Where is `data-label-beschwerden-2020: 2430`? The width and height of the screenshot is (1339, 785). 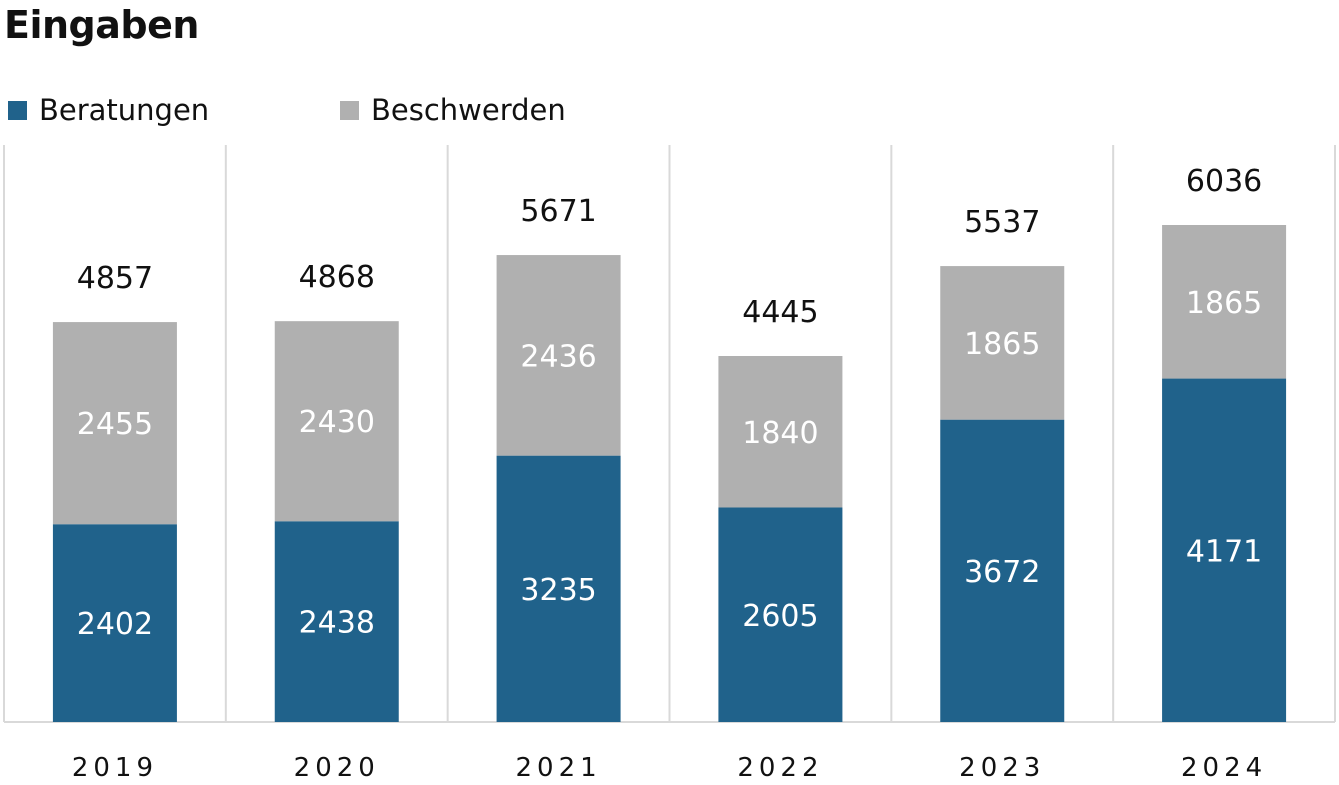 data-label-beschwerden-2020: 2430 is located at coordinates (337, 422).